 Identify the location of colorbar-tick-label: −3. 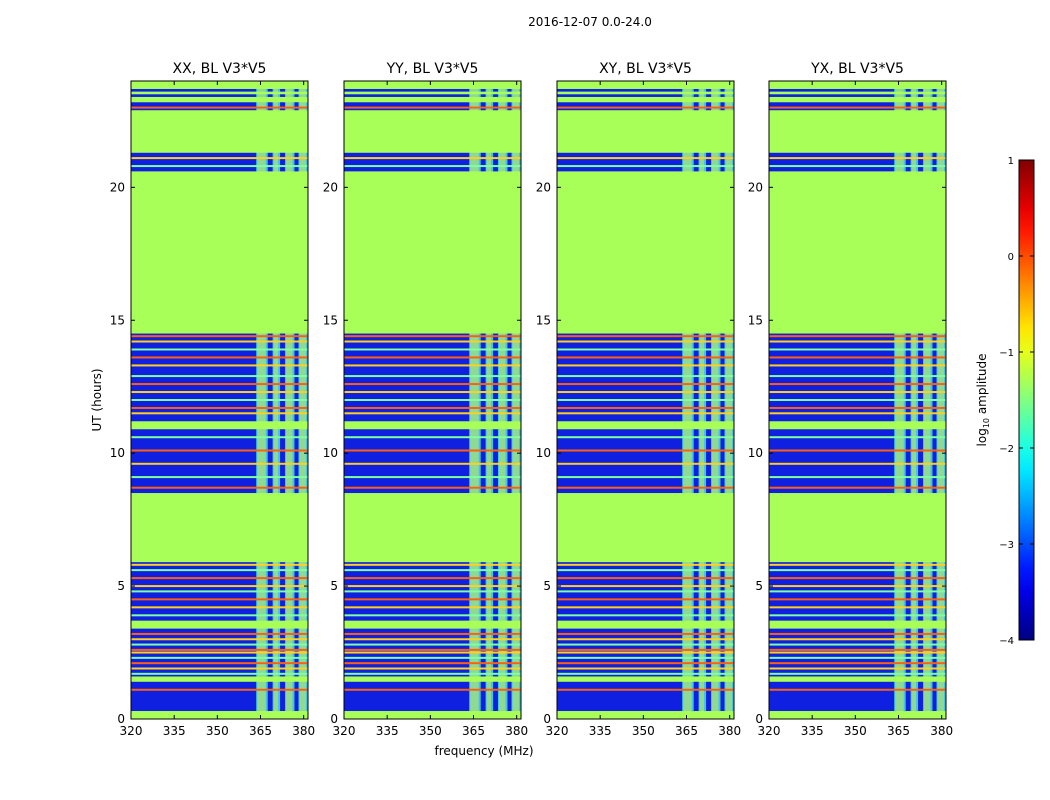
(1006, 545).